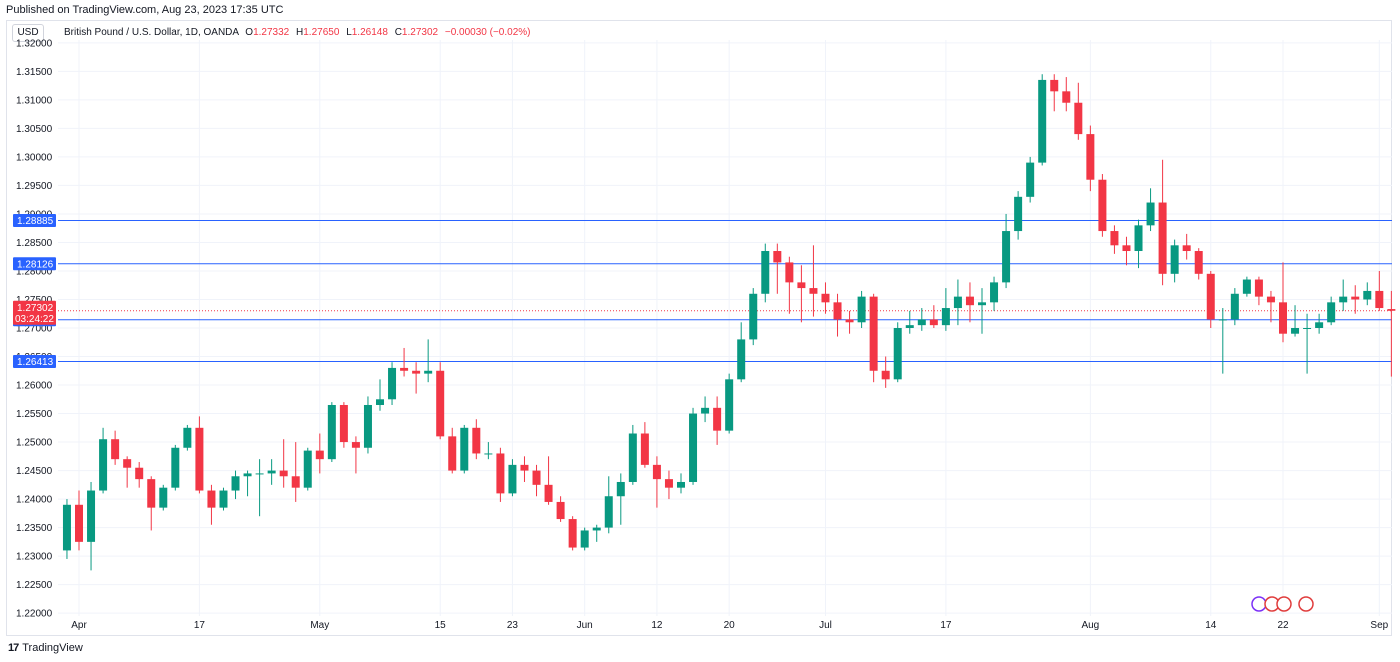 The height and width of the screenshot is (662, 1400). Describe the element at coordinates (34, 386) in the screenshot. I see `y-tick-label: 1.26000` at that location.